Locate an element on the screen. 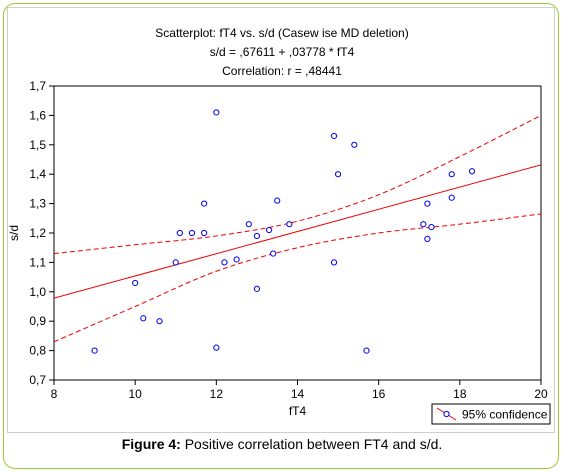 Image resolution: width=564 pixels, height=474 pixels. x-tick-label: 12 is located at coordinates (217, 394).